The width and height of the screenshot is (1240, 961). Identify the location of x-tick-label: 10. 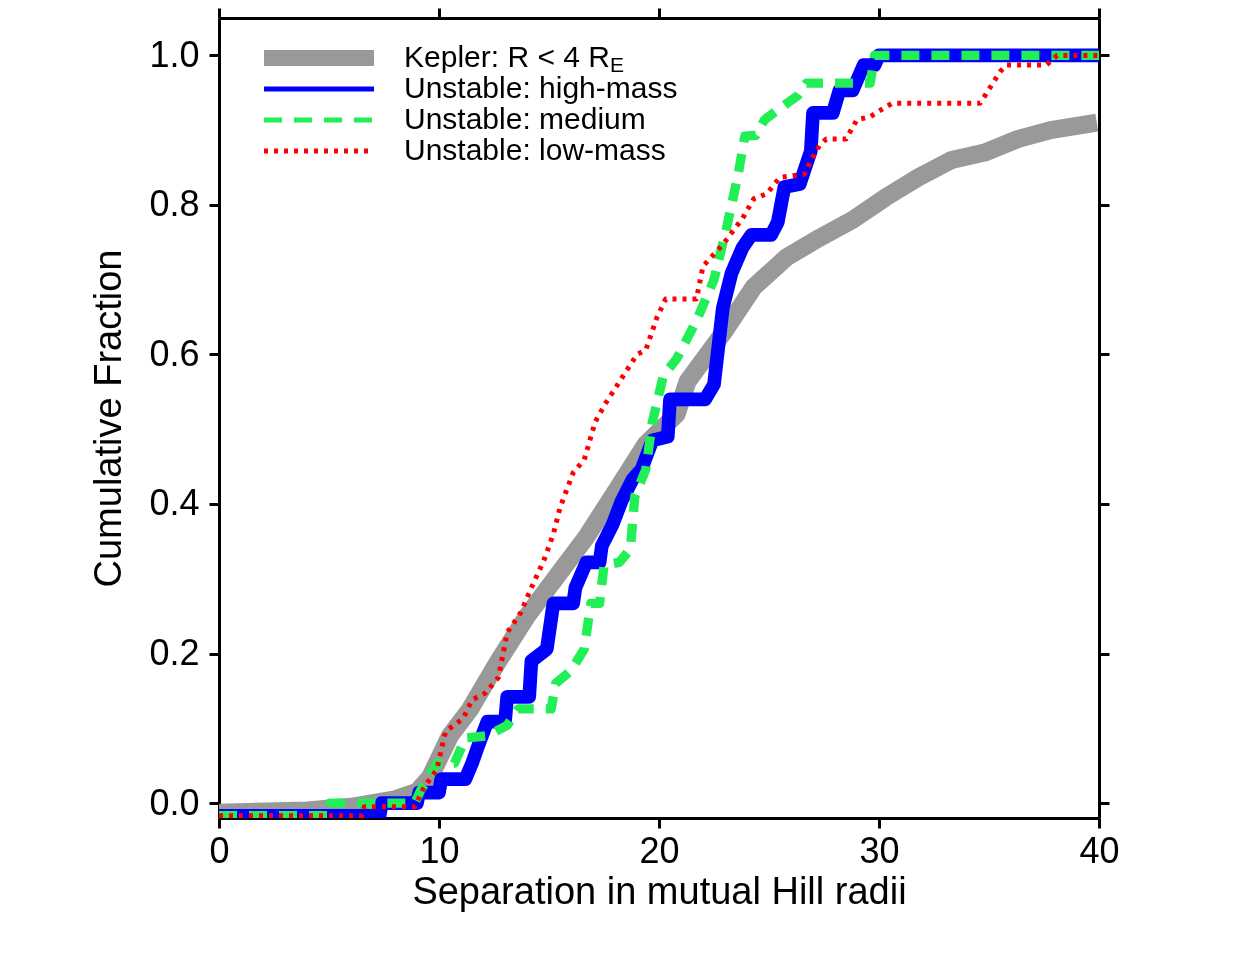
(439, 850).